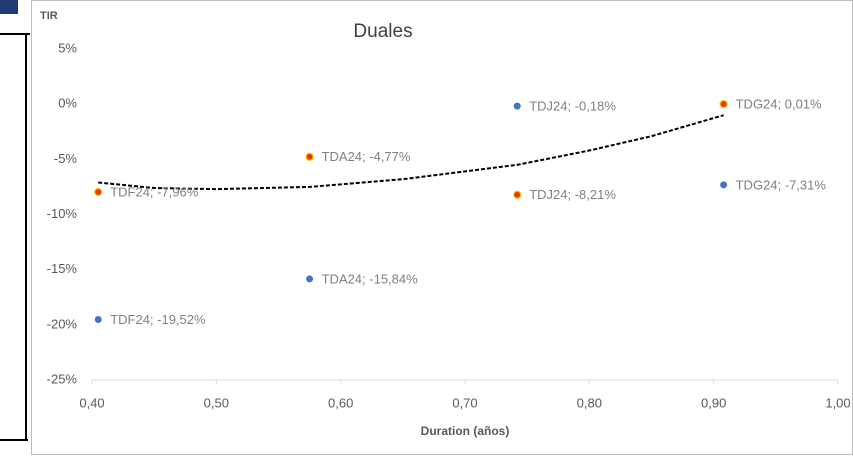 The image size is (853, 456). I want to click on chart-title: Duales, so click(382, 31).